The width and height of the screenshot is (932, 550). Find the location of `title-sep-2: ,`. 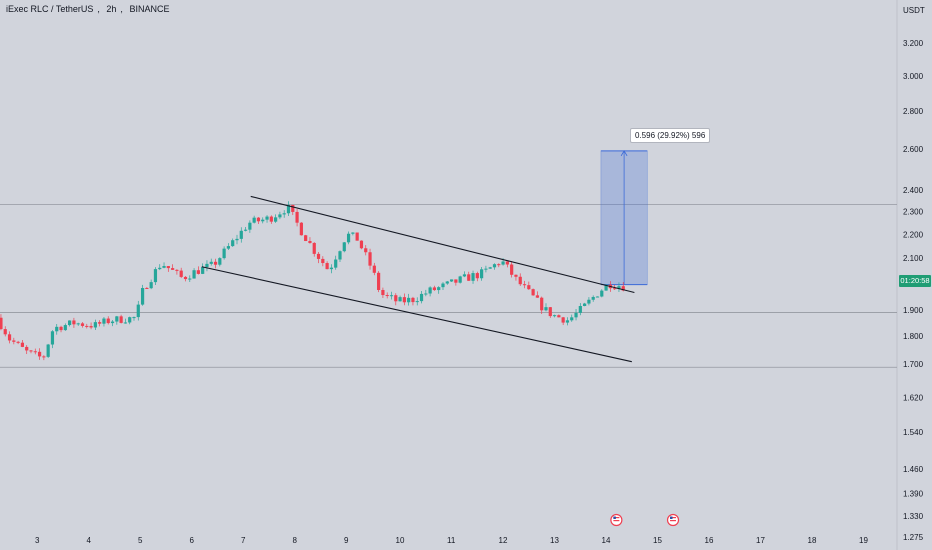

title-sep-2: , is located at coordinates (121, 9).